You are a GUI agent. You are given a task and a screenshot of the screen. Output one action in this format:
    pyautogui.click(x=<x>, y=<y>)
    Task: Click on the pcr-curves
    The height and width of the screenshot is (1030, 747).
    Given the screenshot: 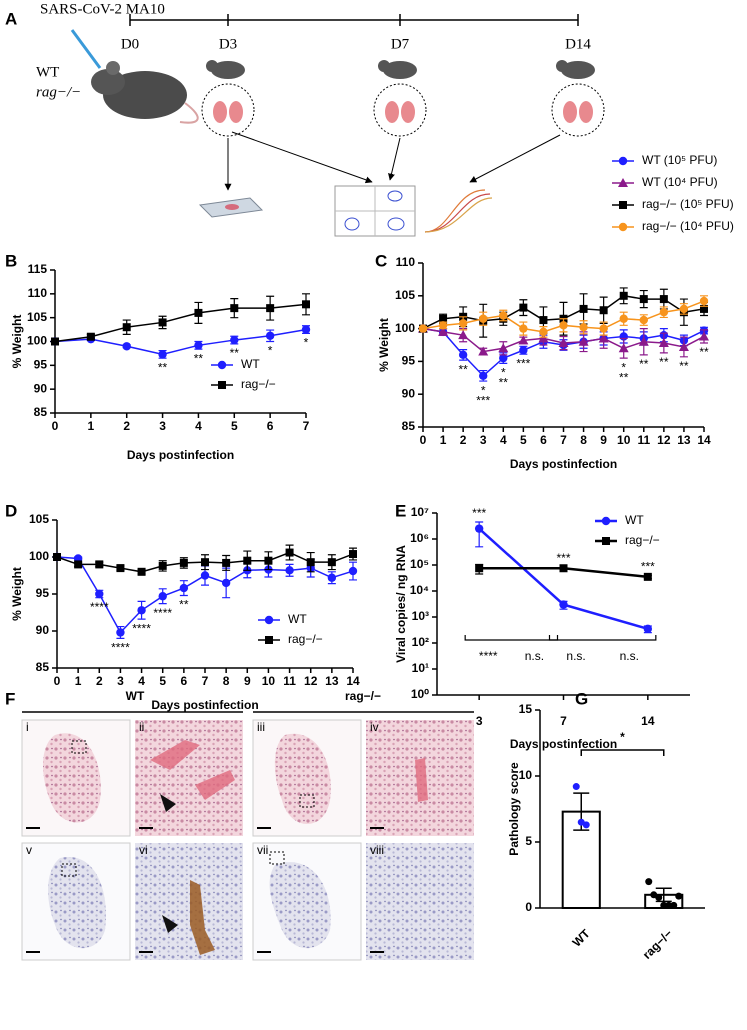 What is the action you would take?
    pyautogui.click(x=458, y=211)
    